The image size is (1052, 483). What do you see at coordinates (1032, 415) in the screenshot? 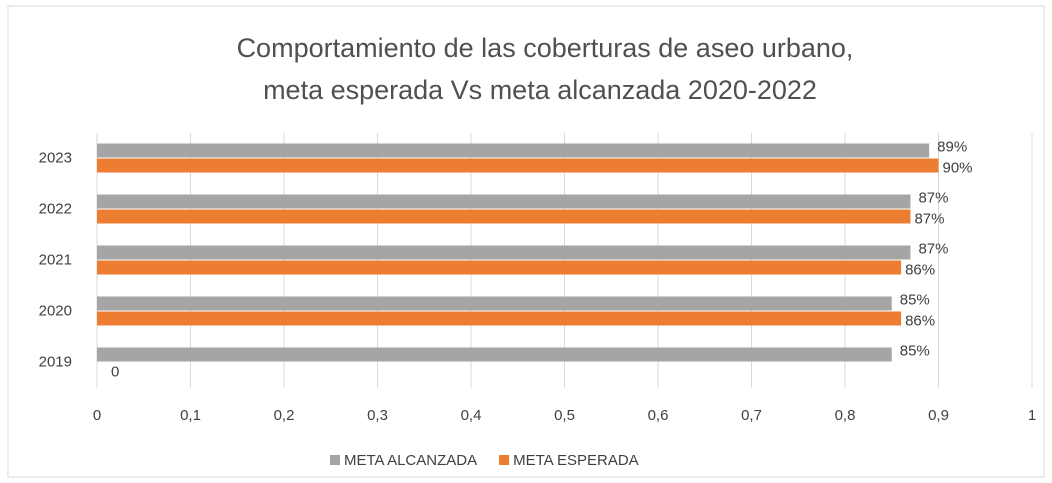
I see `x-tick-label: 1` at bounding box center [1032, 415].